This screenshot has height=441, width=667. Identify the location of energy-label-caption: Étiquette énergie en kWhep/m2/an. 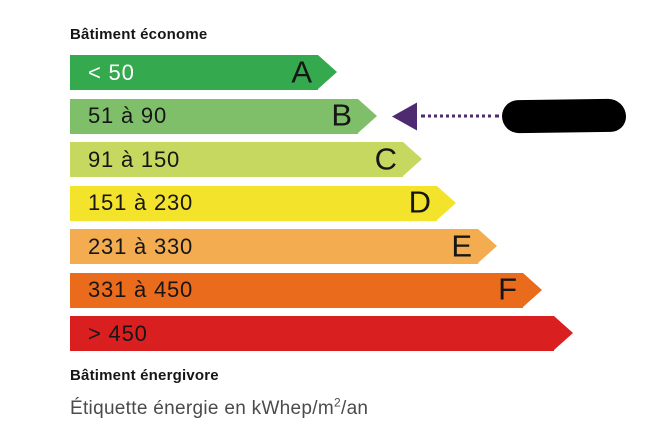
(312, 407).